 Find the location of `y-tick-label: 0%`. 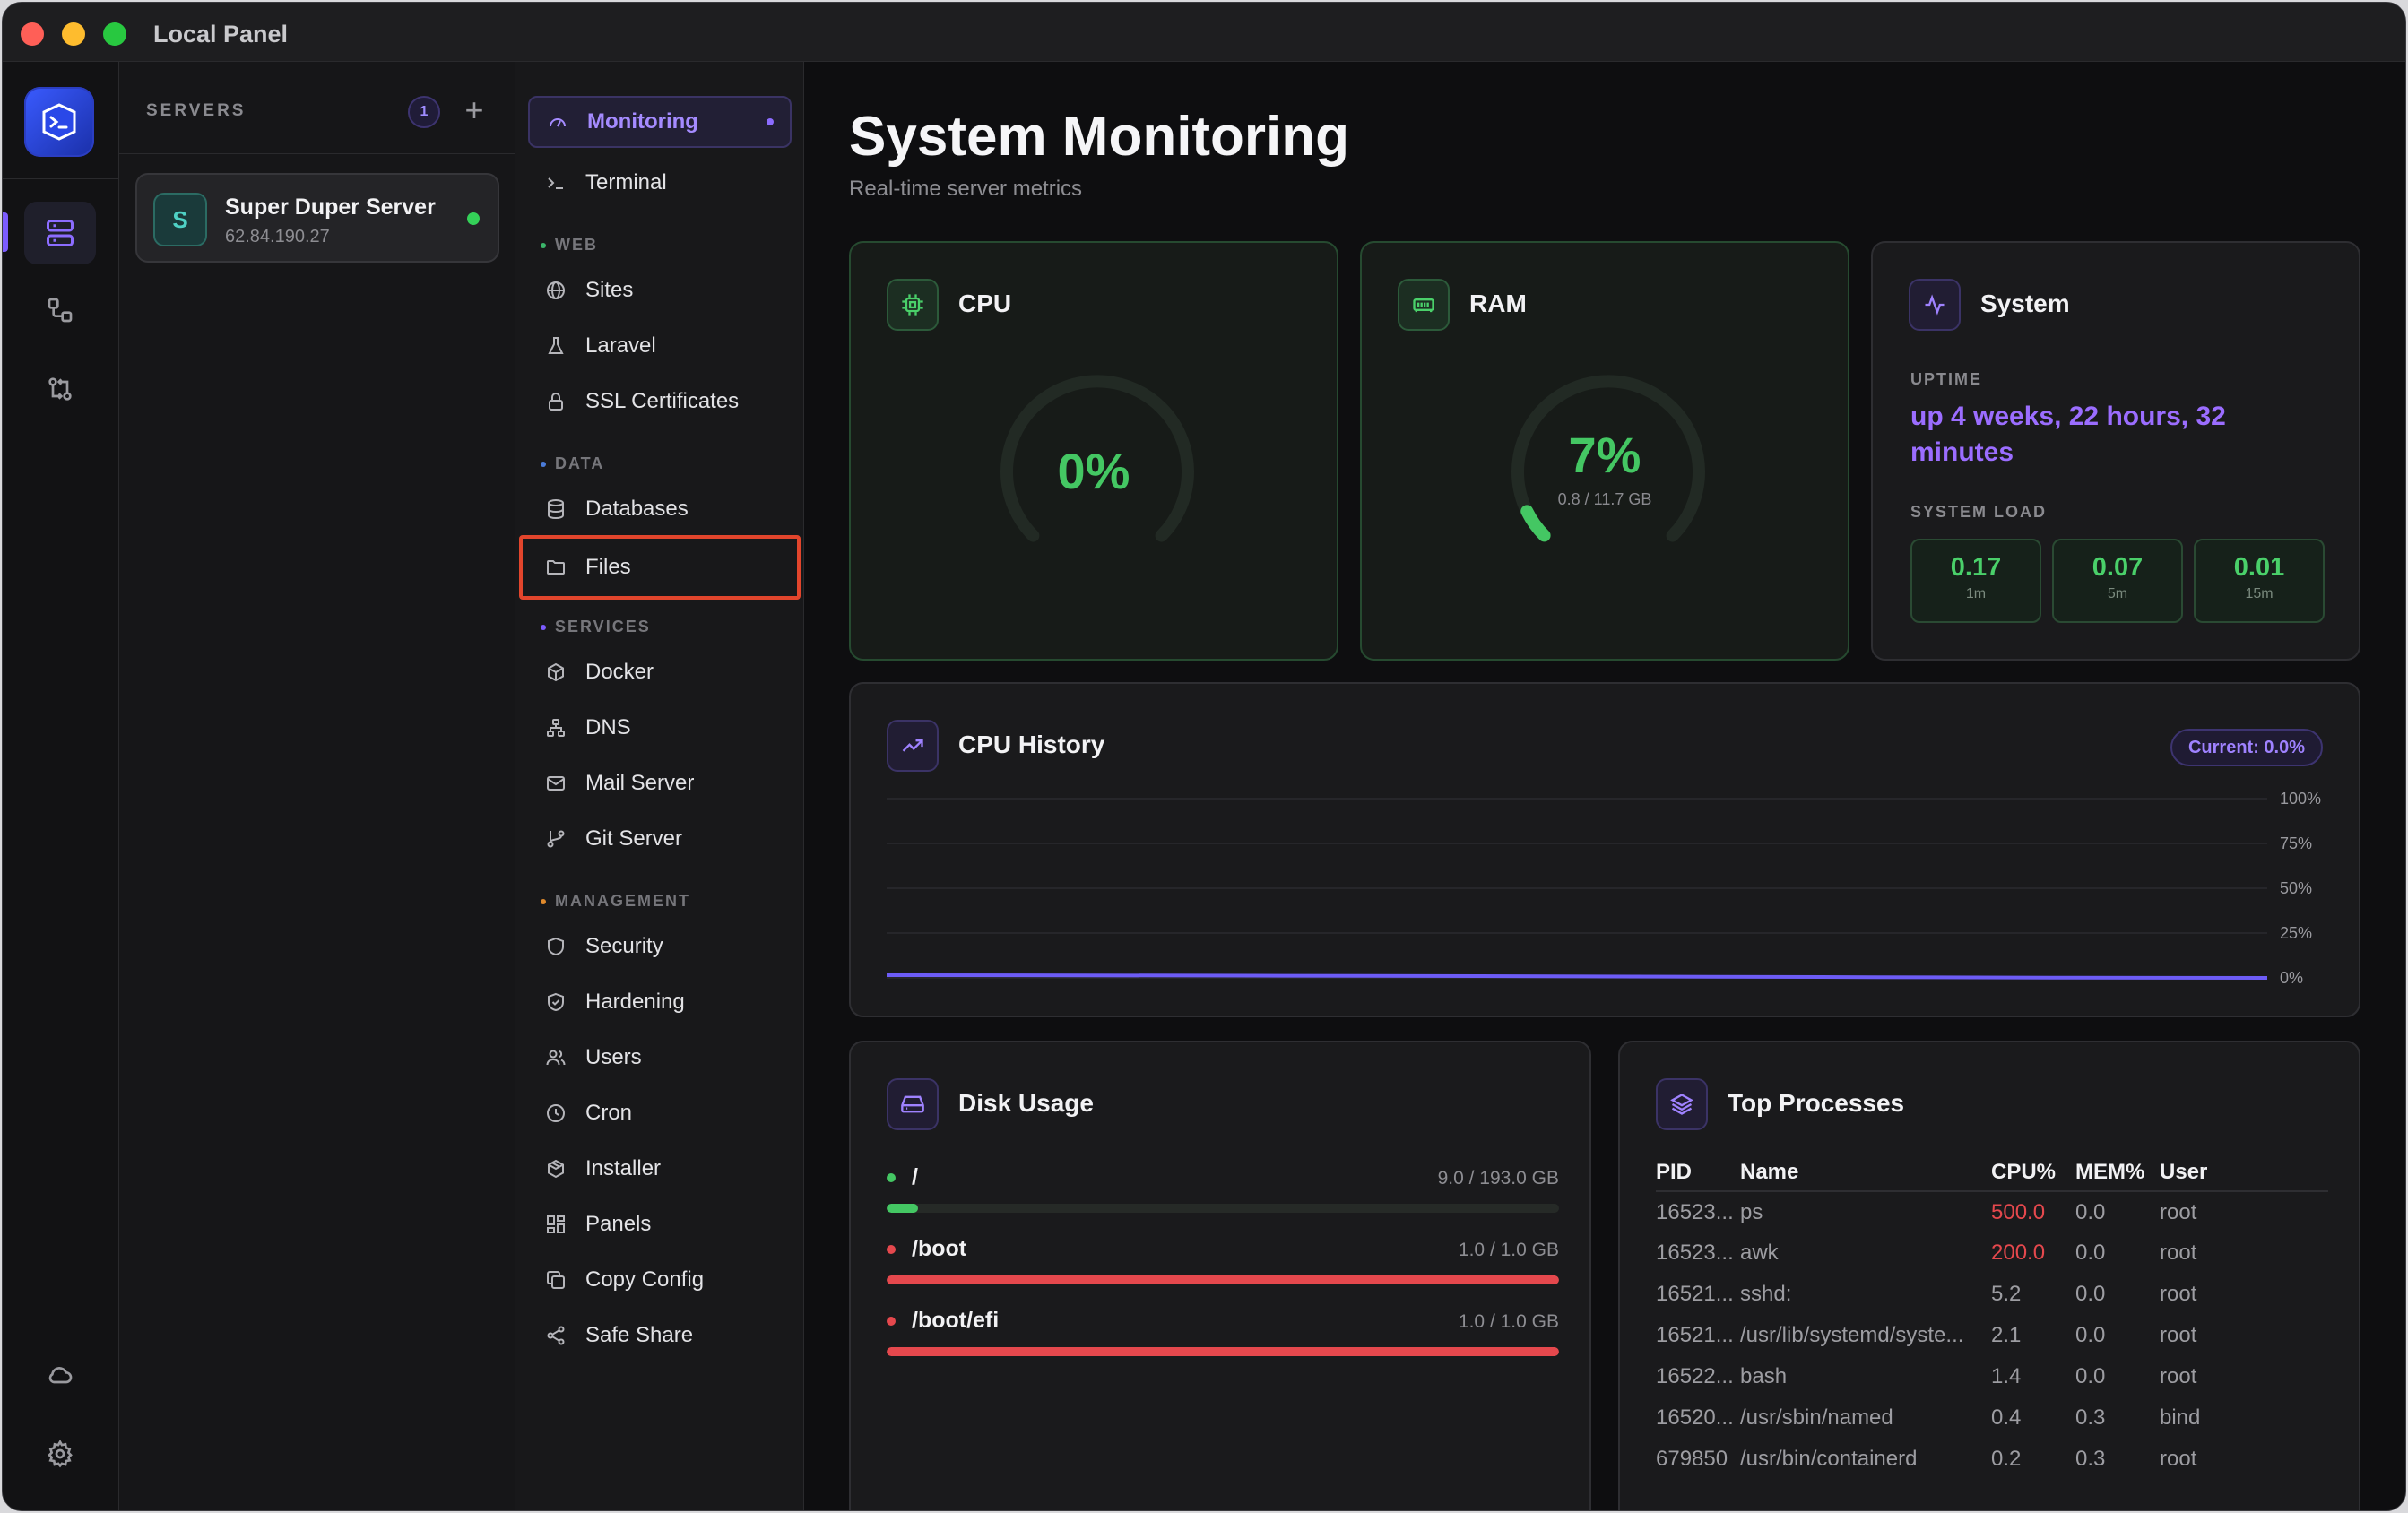

y-tick-label: 0% is located at coordinates (2291, 978).